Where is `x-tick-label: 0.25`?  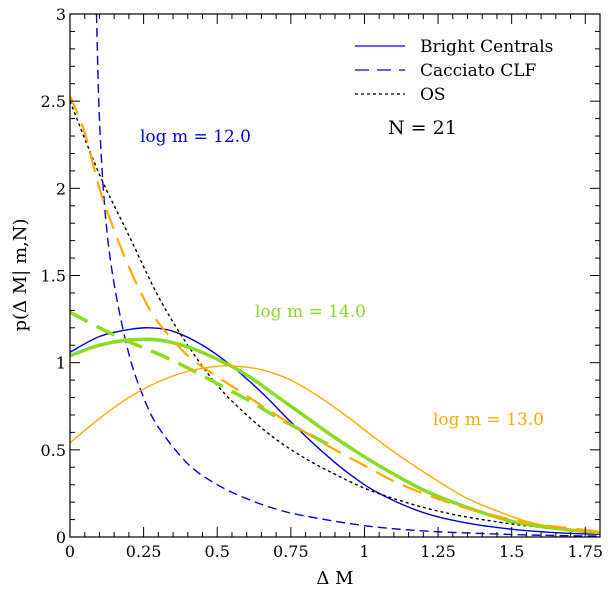 x-tick-label: 0.25 is located at coordinates (144, 551).